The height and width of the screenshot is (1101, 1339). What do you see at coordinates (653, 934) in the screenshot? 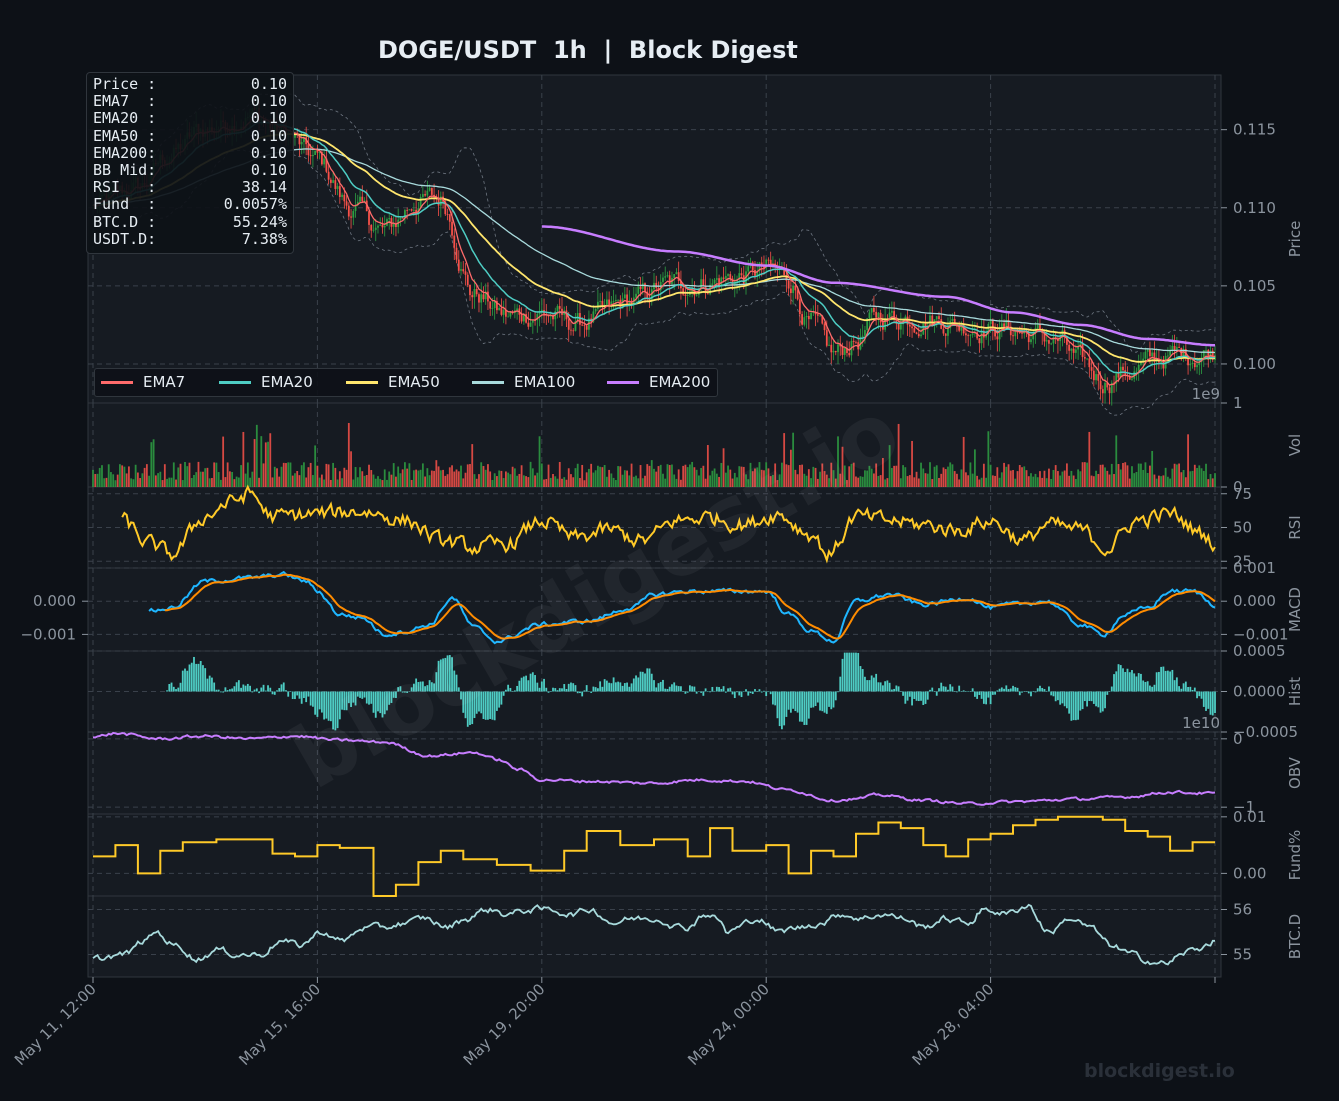
I see `line-btc-dominance` at bounding box center [653, 934].